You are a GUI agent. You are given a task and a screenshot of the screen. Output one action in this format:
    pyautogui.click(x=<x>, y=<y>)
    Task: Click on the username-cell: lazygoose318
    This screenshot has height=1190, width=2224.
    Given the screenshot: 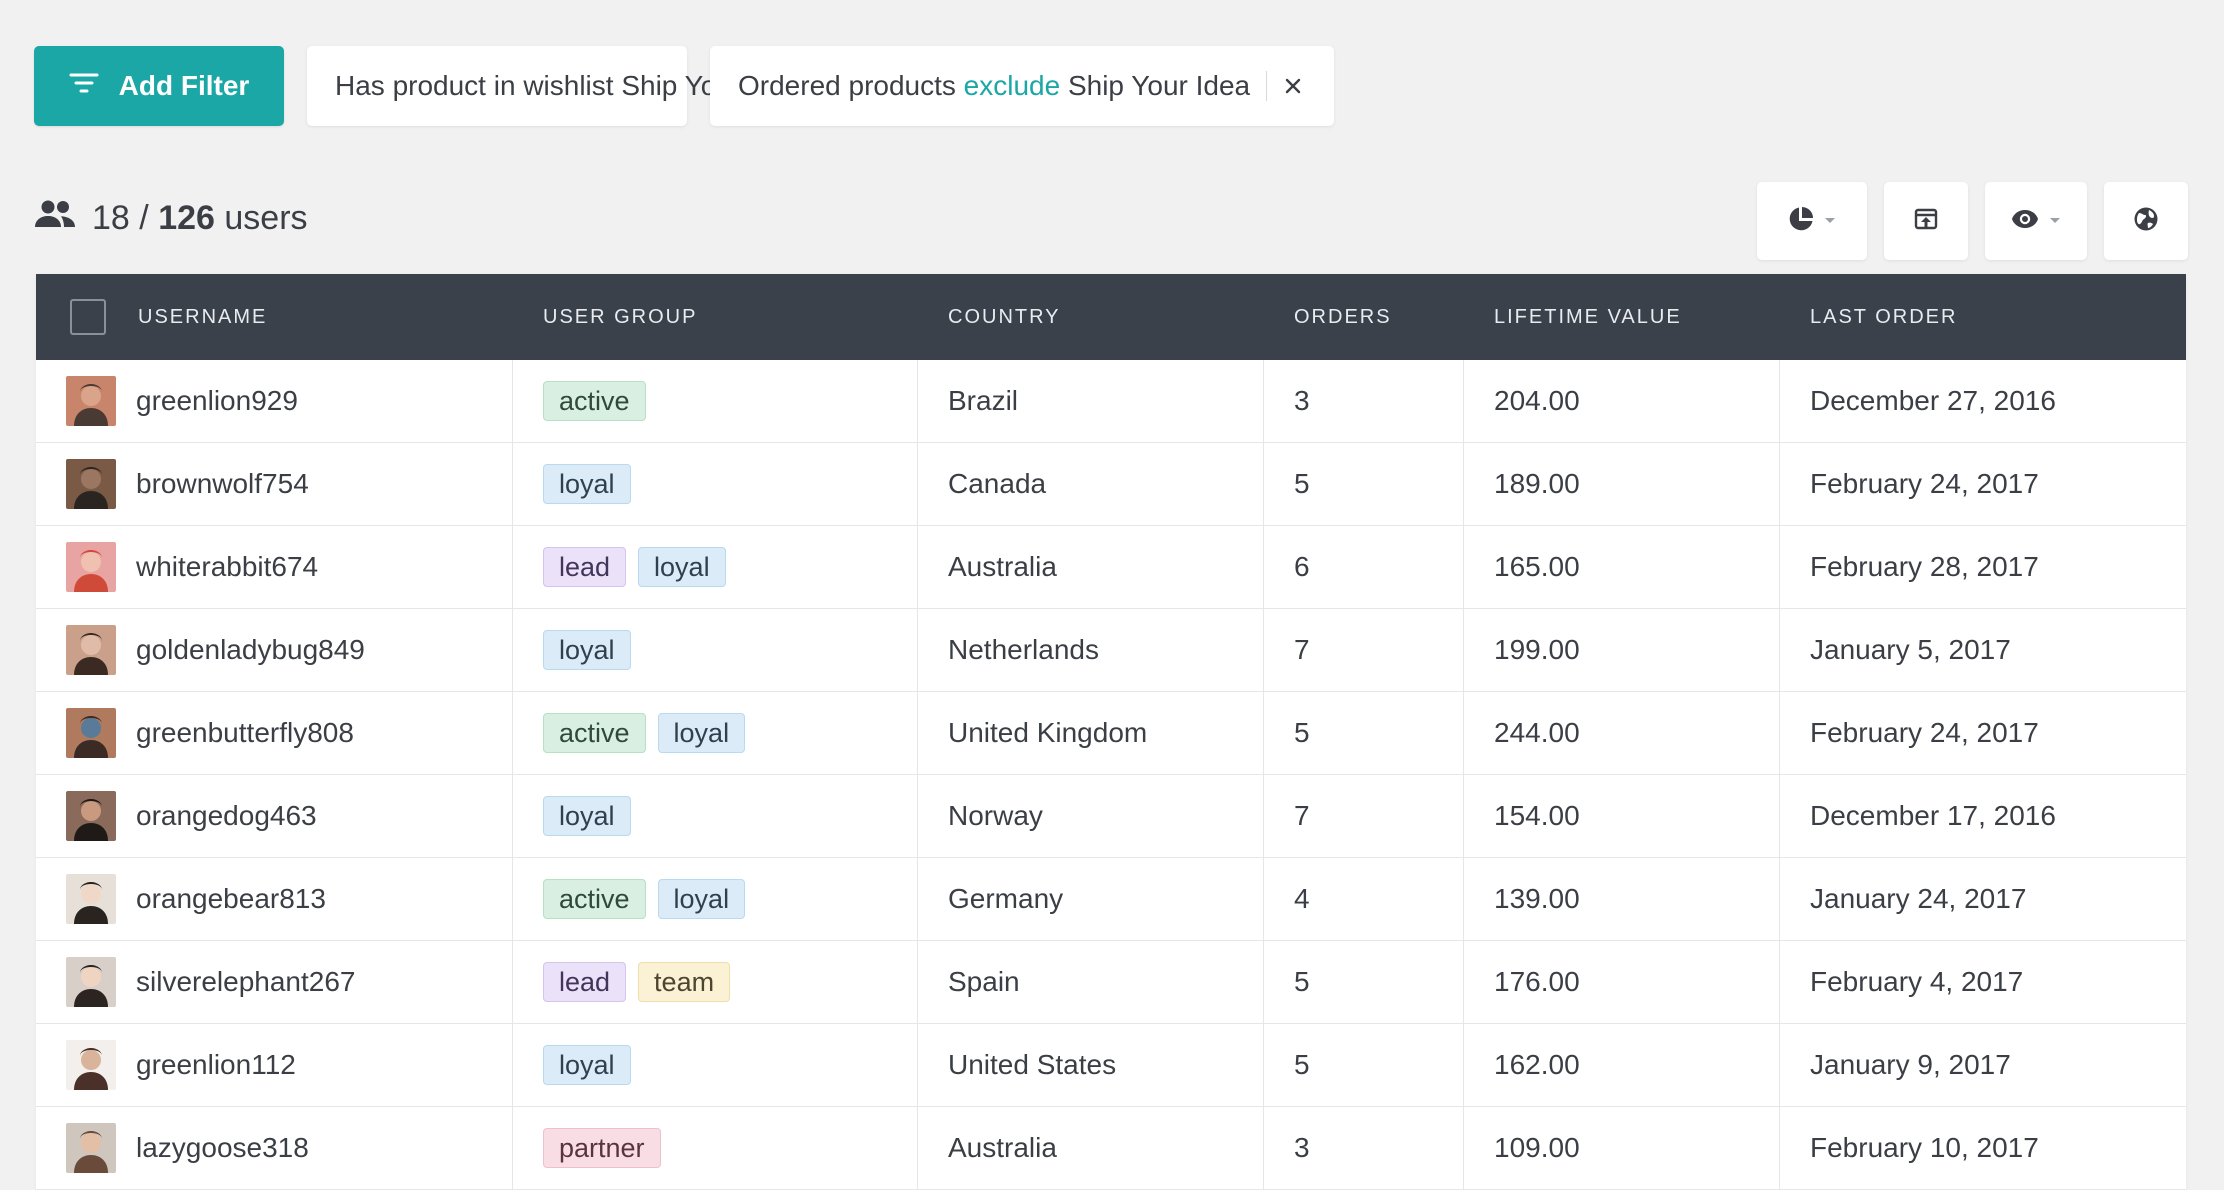 What is the action you would take?
    pyautogui.click(x=274, y=1148)
    